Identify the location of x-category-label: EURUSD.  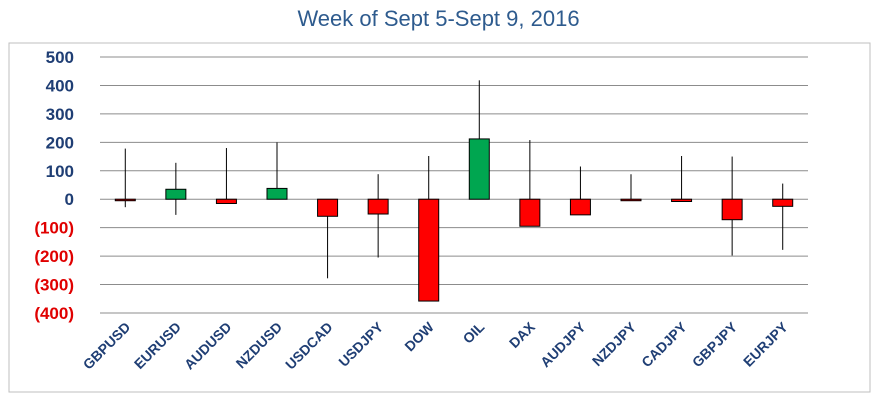
(157, 345).